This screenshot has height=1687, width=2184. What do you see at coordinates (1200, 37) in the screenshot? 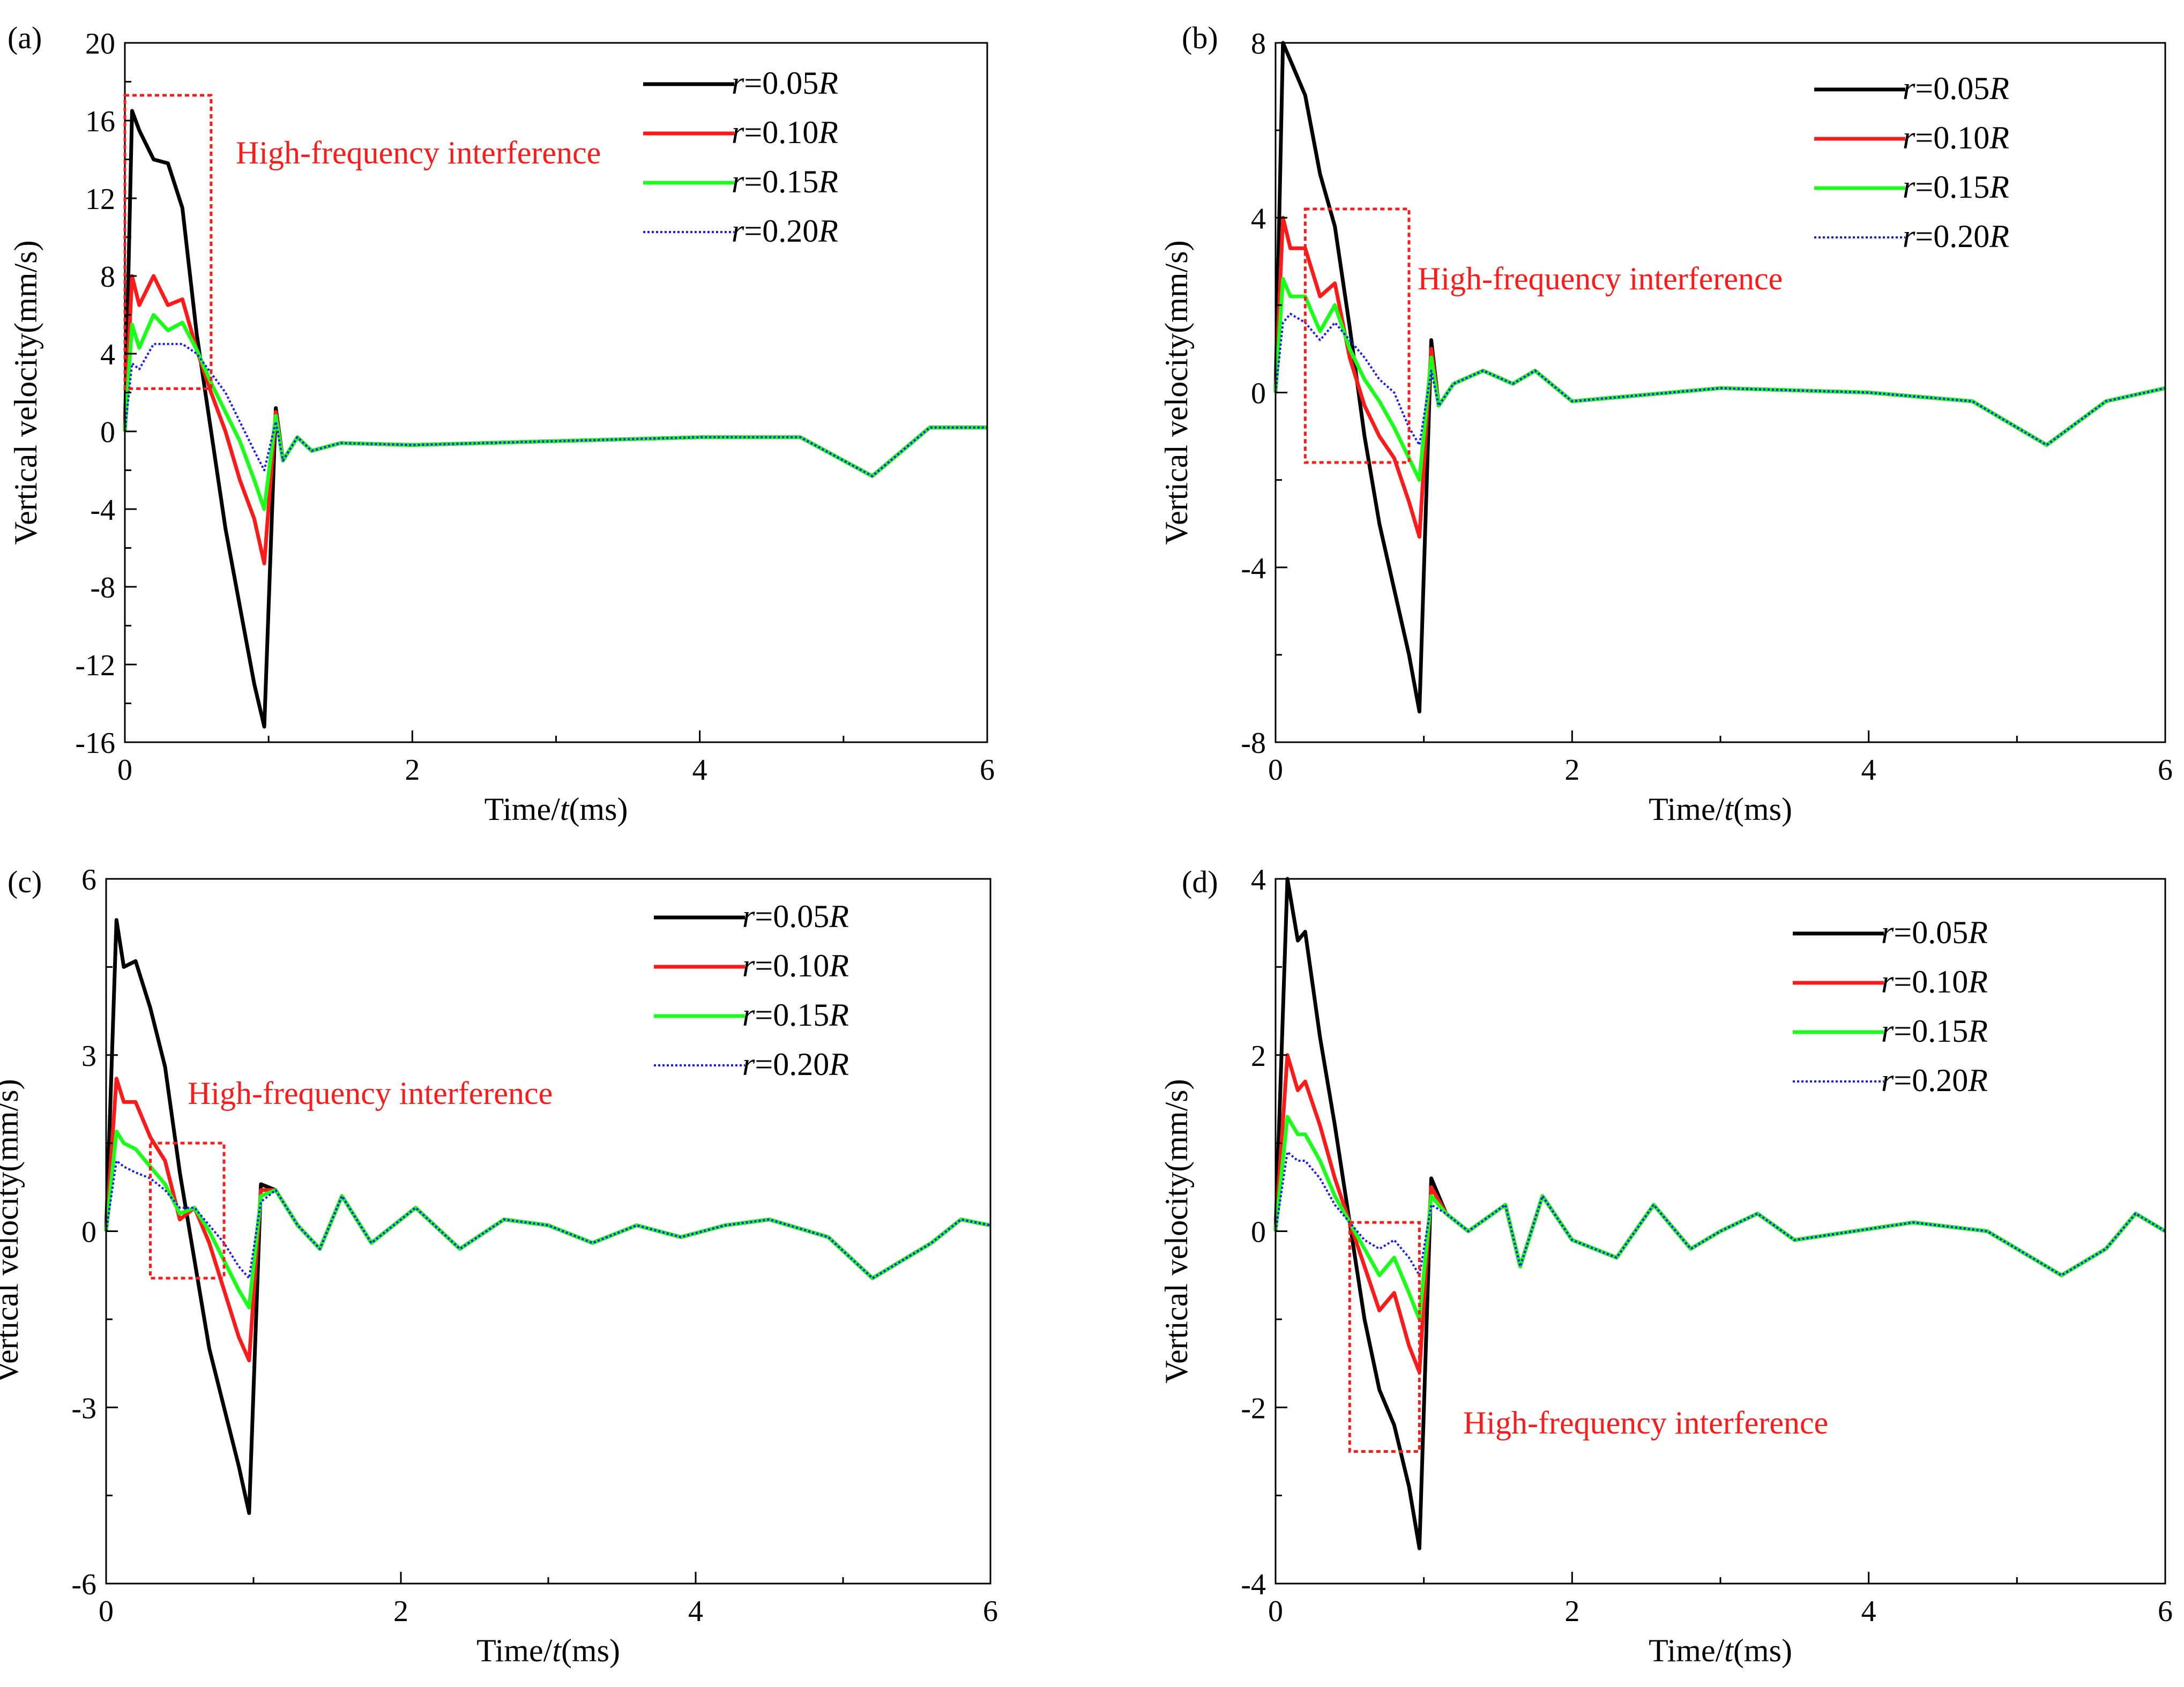
I see `panel-label: (b)` at bounding box center [1200, 37].